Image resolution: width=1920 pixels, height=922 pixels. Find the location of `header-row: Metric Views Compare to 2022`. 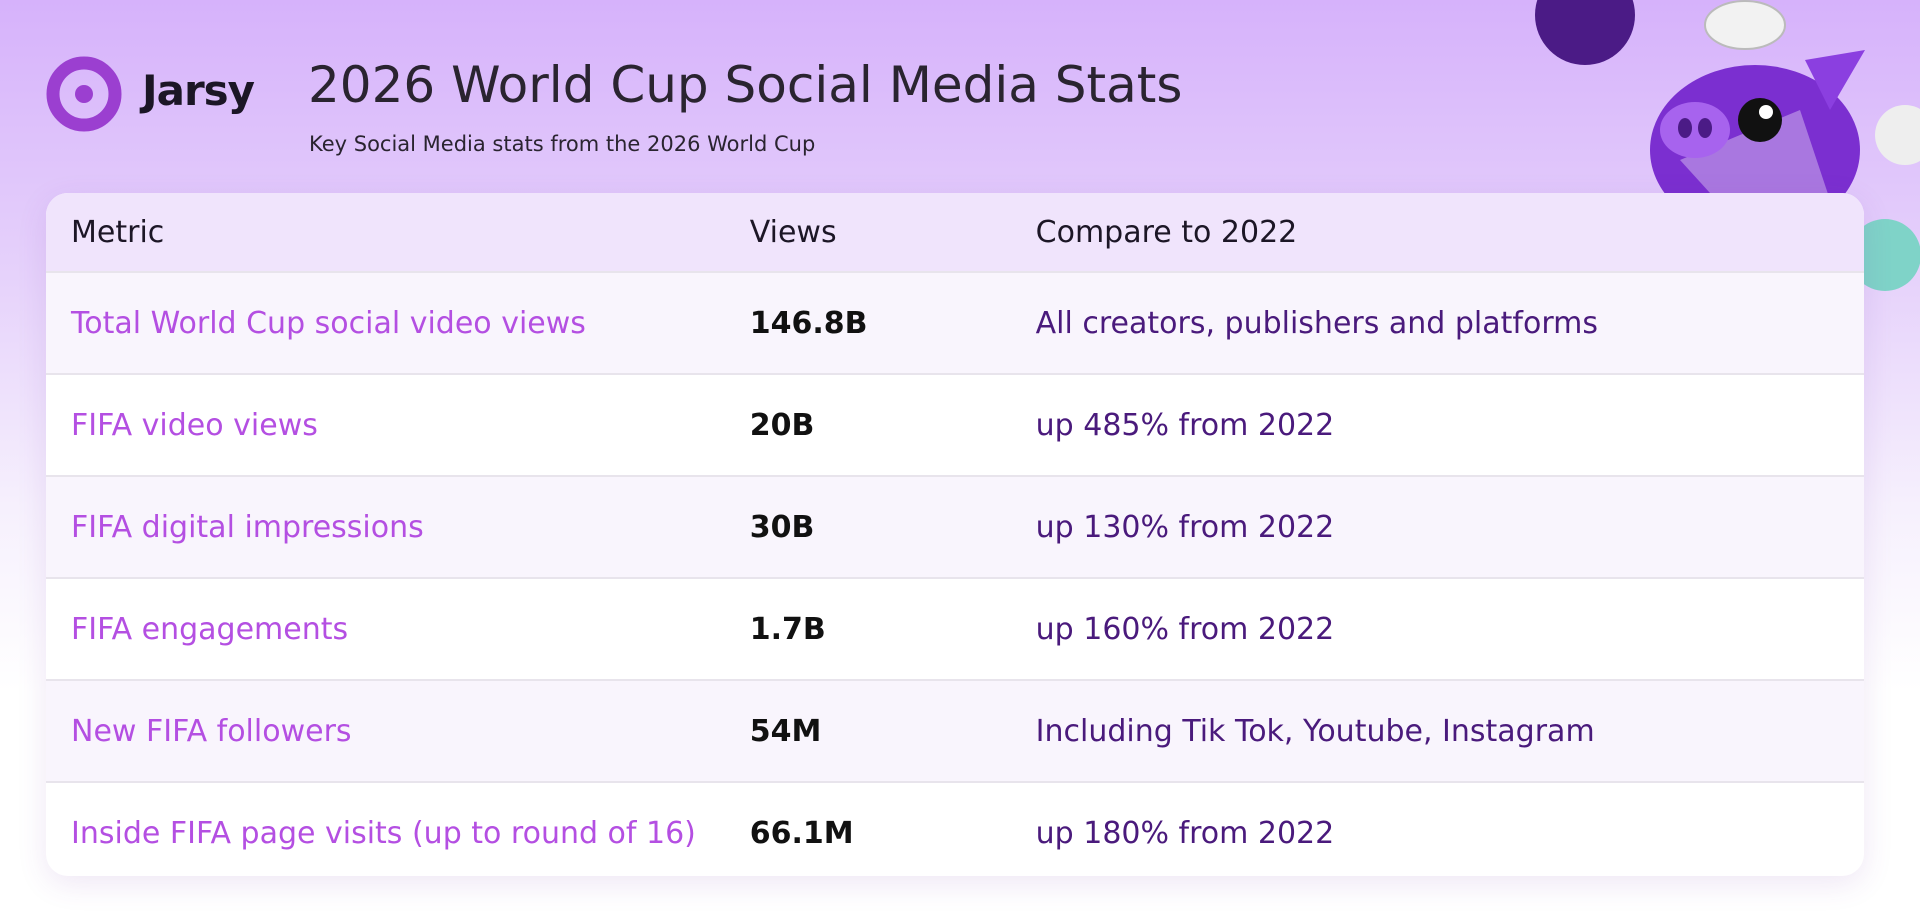

header-row: Metric Views Compare to 2022 is located at coordinates (955, 232).